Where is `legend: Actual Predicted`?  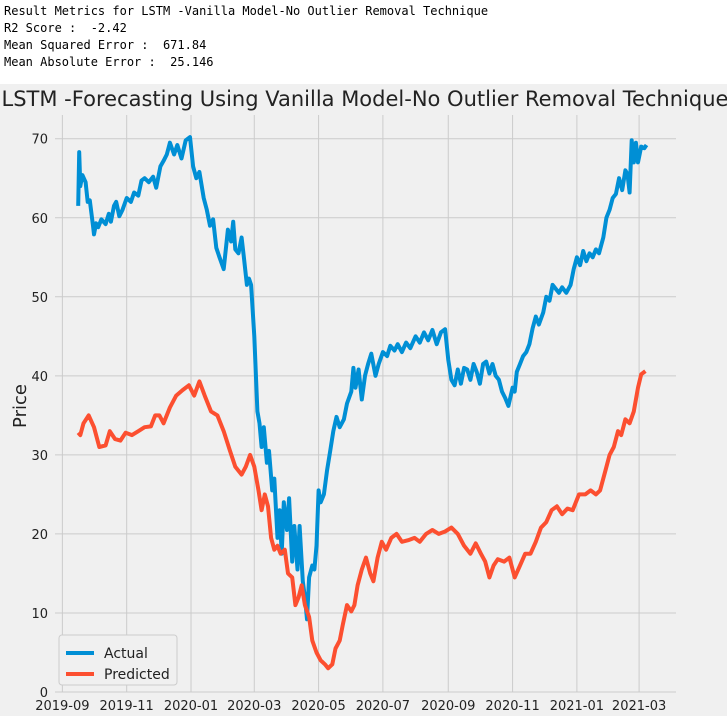
legend: Actual Predicted is located at coordinates (118, 660).